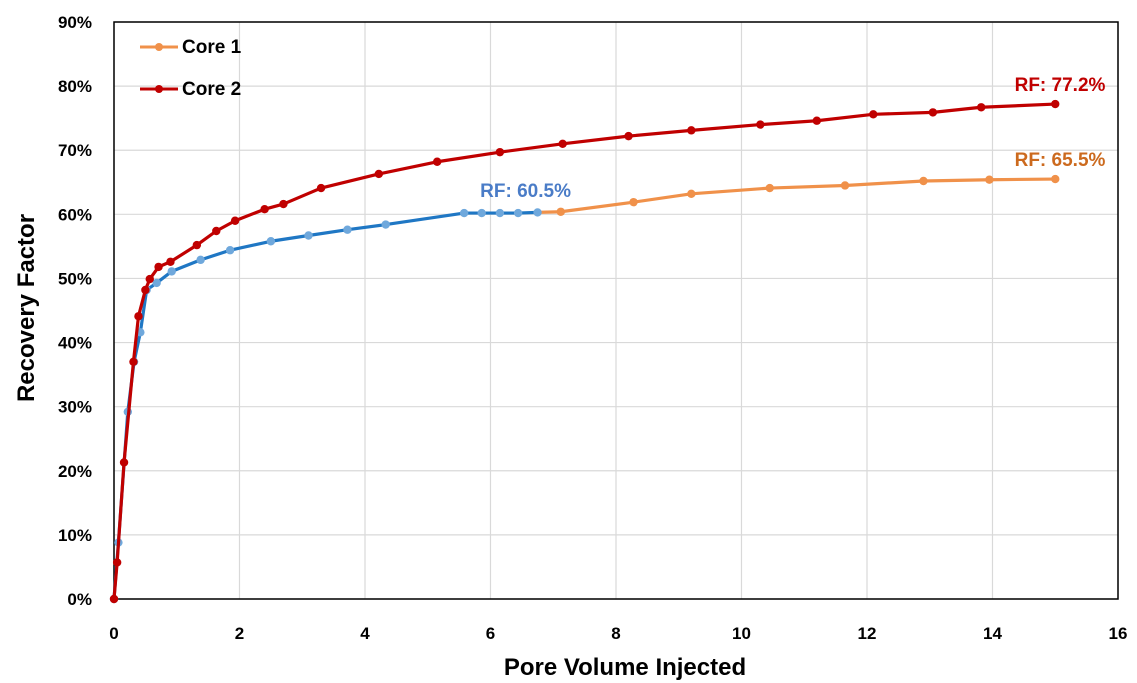  What do you see at coordinates (1060, 85) in the screenshot?
I see `annotation-label: RF: 77.2%` at bounding box center [1060, 85].